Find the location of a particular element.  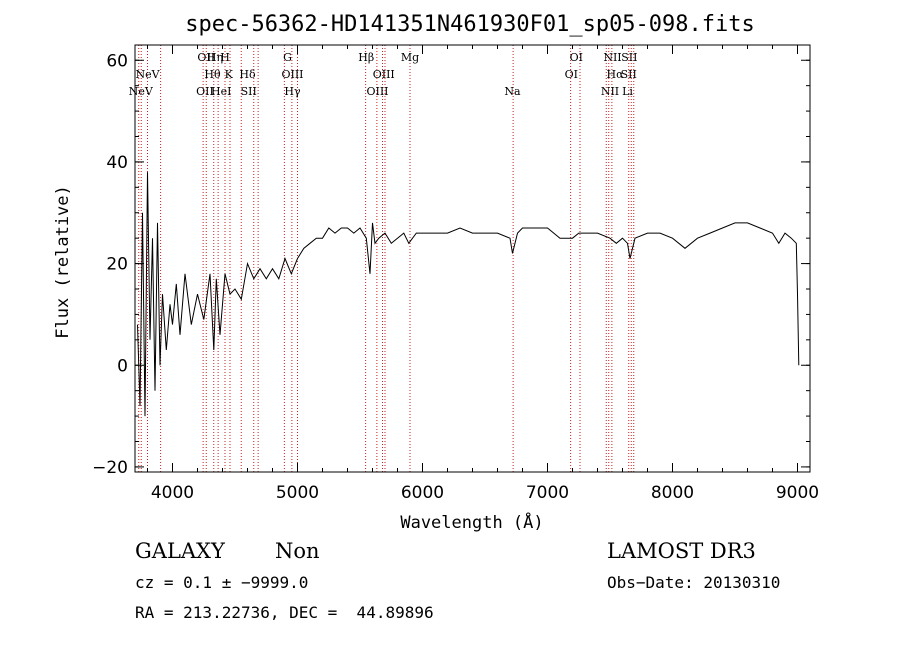

line-label-14: Hβ is located at coordinates (366, 57).